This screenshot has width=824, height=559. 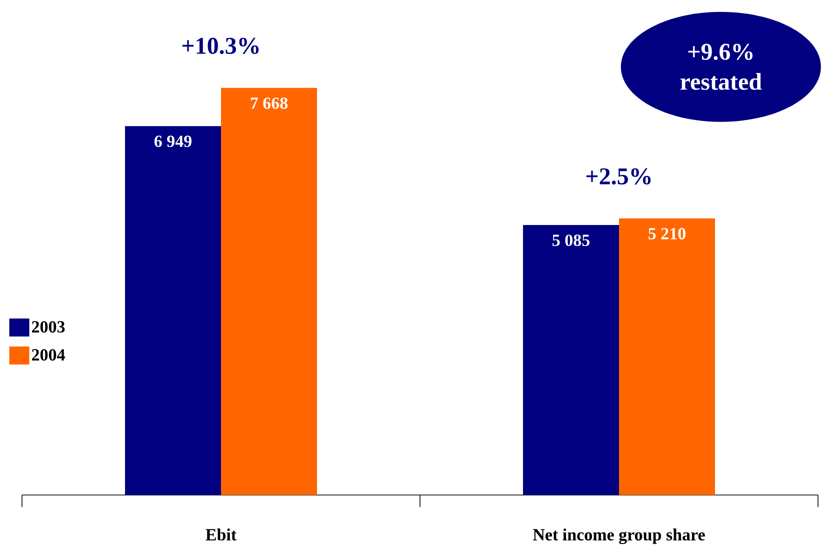 What do you see at coordinates (619, 536) in the screenshot?
I see `x-tick-label: Net income group share` at bounding box center [619, 536].